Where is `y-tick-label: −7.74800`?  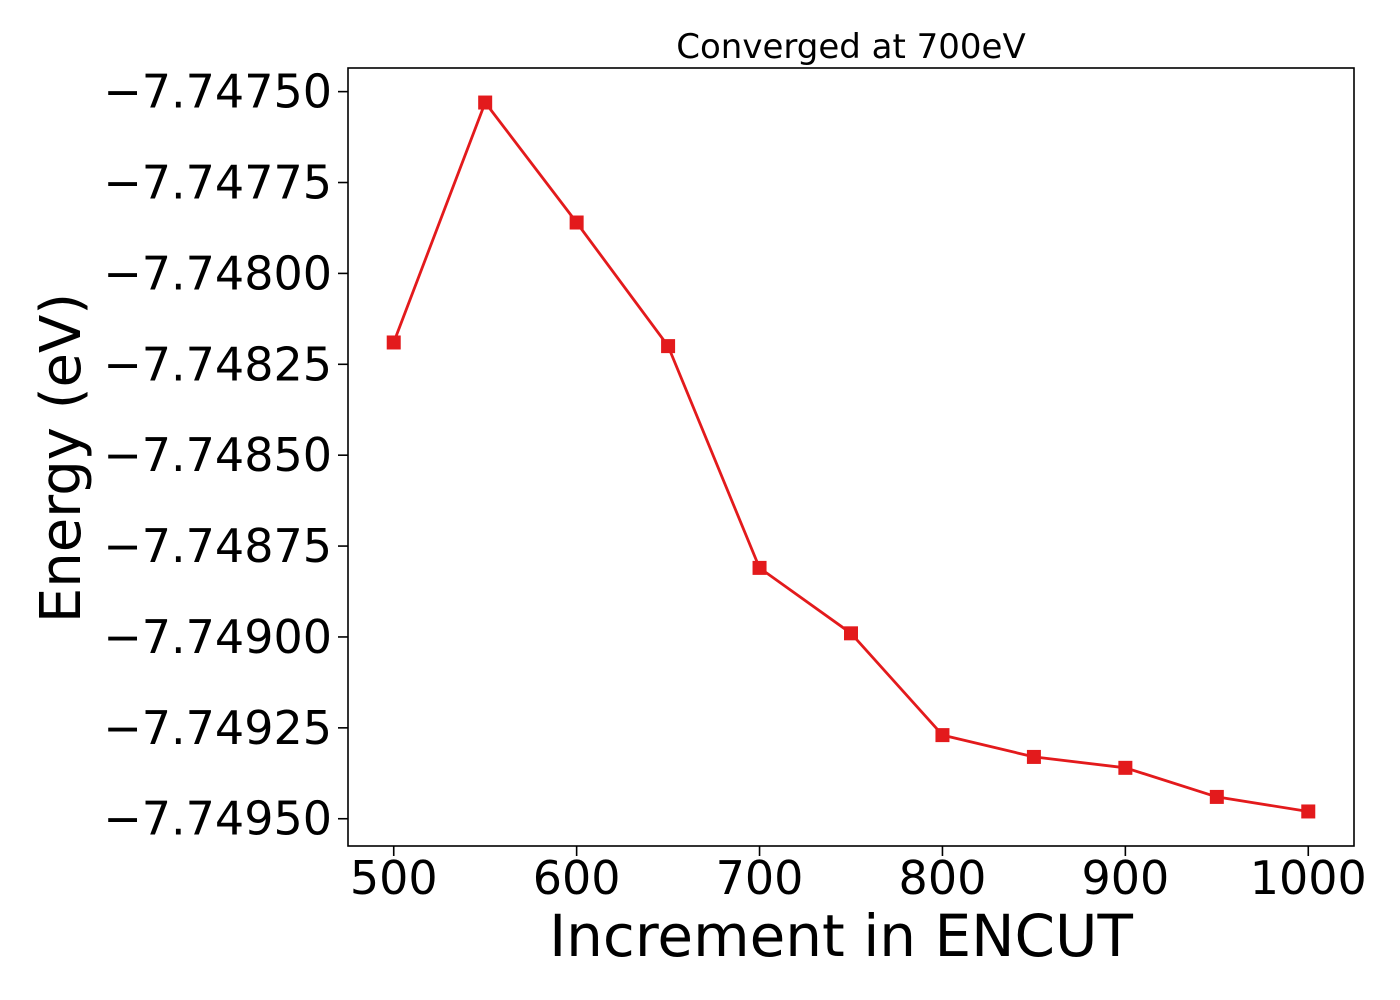 y-tick-label: −7.74800 is located at coordinates (217, 273).